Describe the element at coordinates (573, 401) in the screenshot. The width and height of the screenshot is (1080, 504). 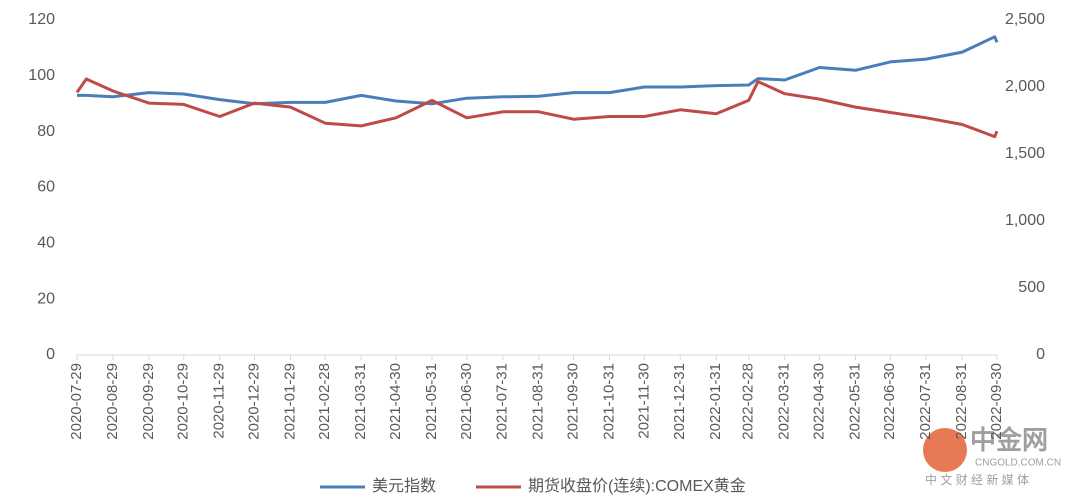
I see `x-tick-label: 2021-09-30` at that location.